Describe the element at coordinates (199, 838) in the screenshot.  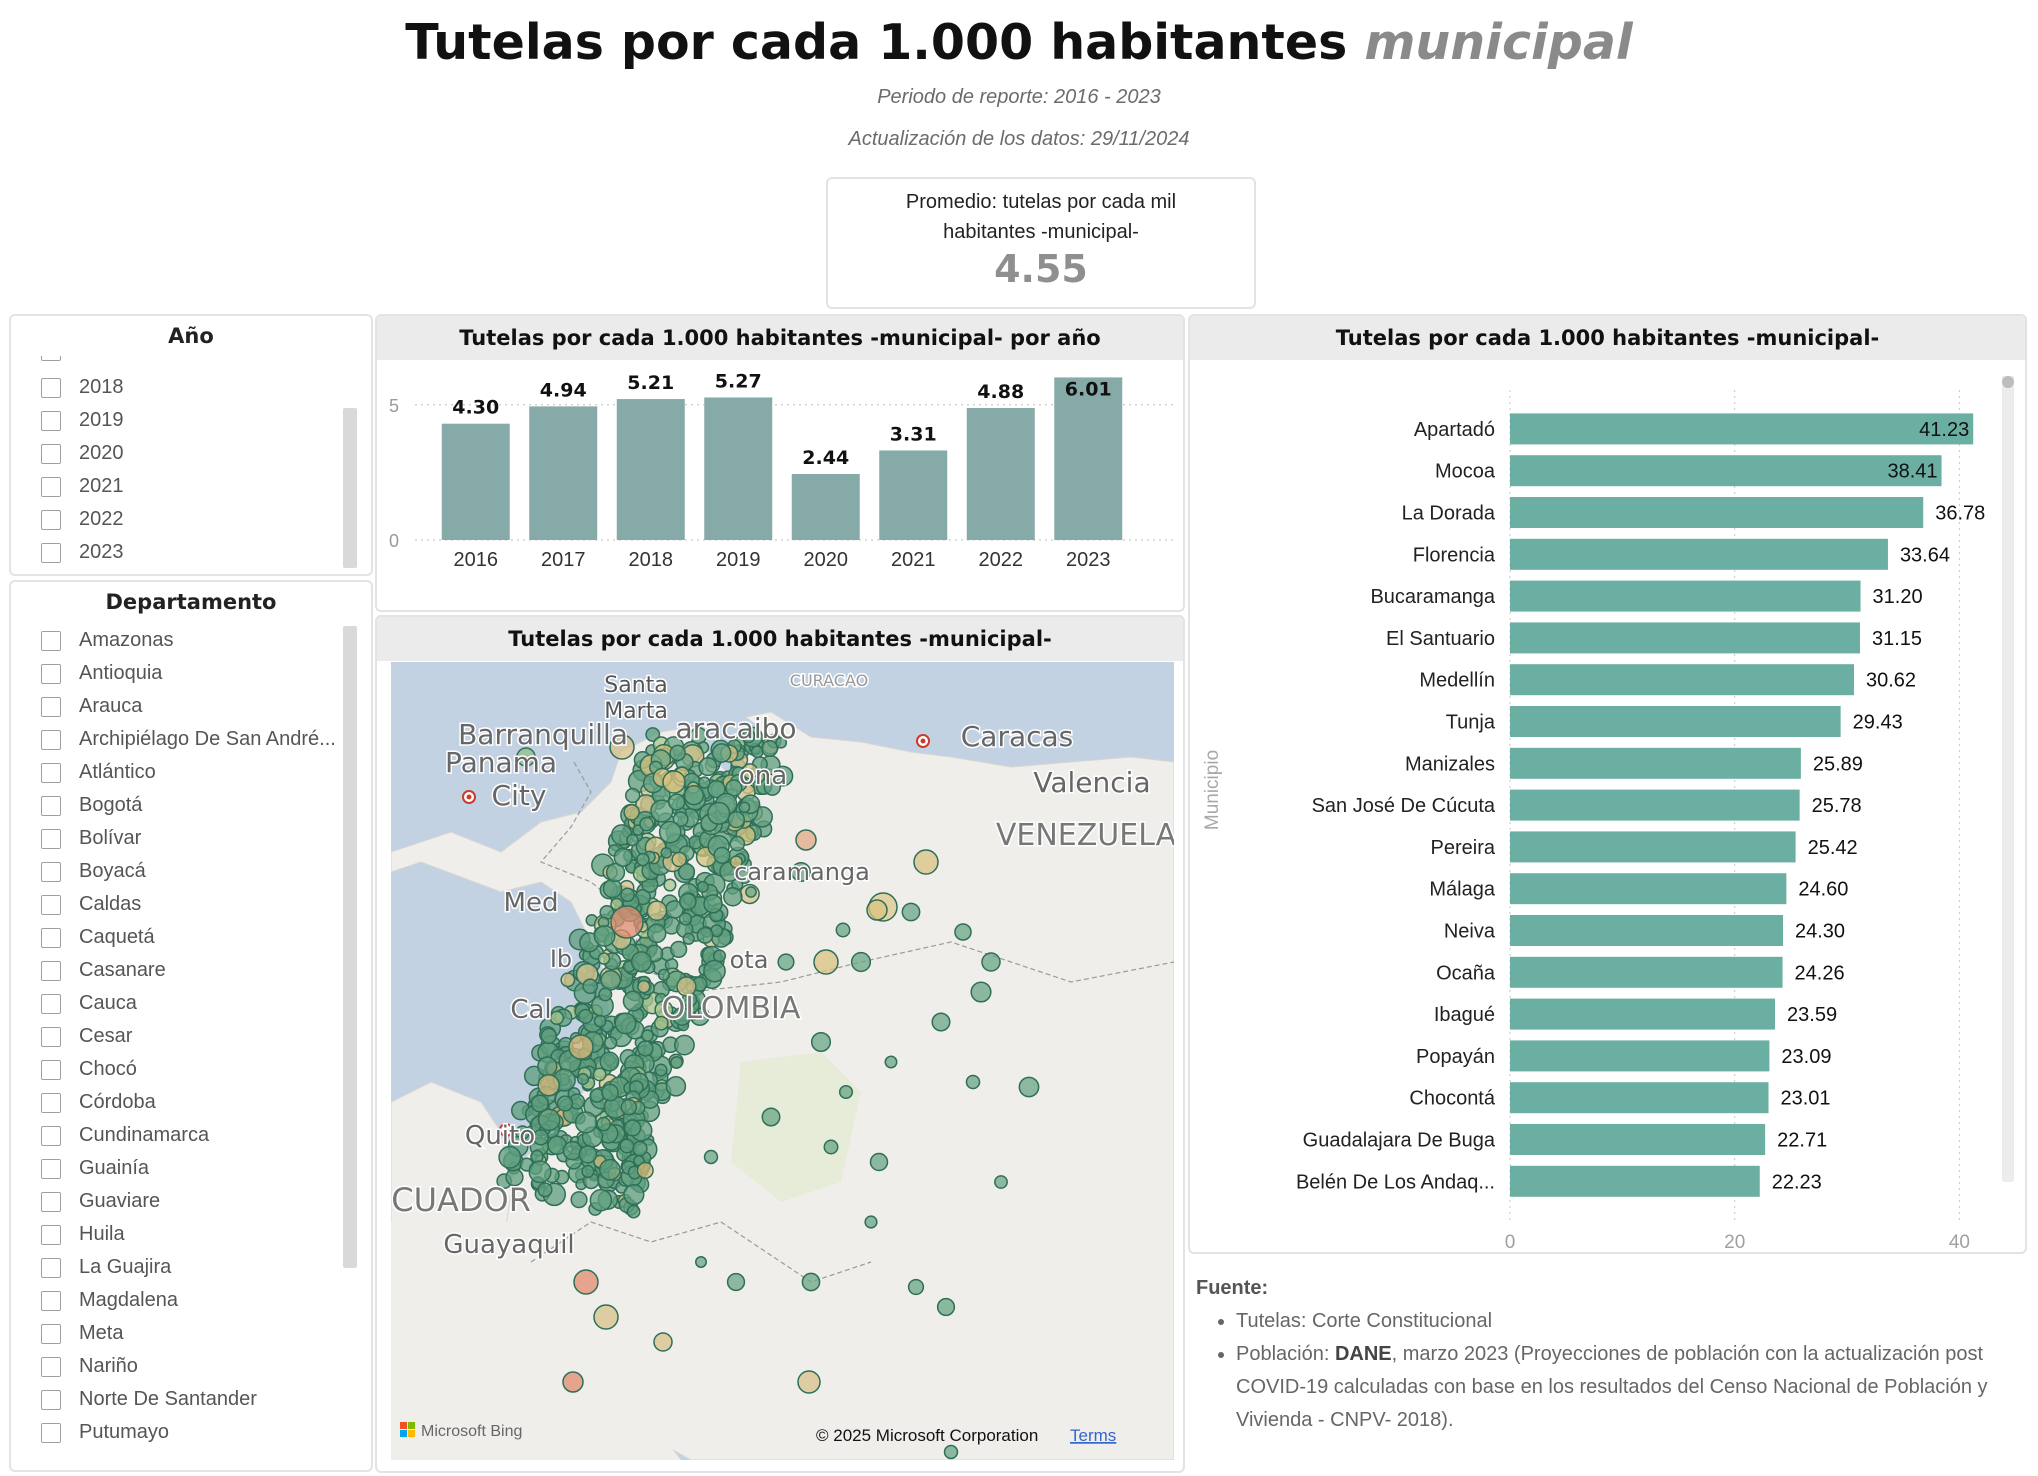
I see `slicer-item: Bolívar` at that location.